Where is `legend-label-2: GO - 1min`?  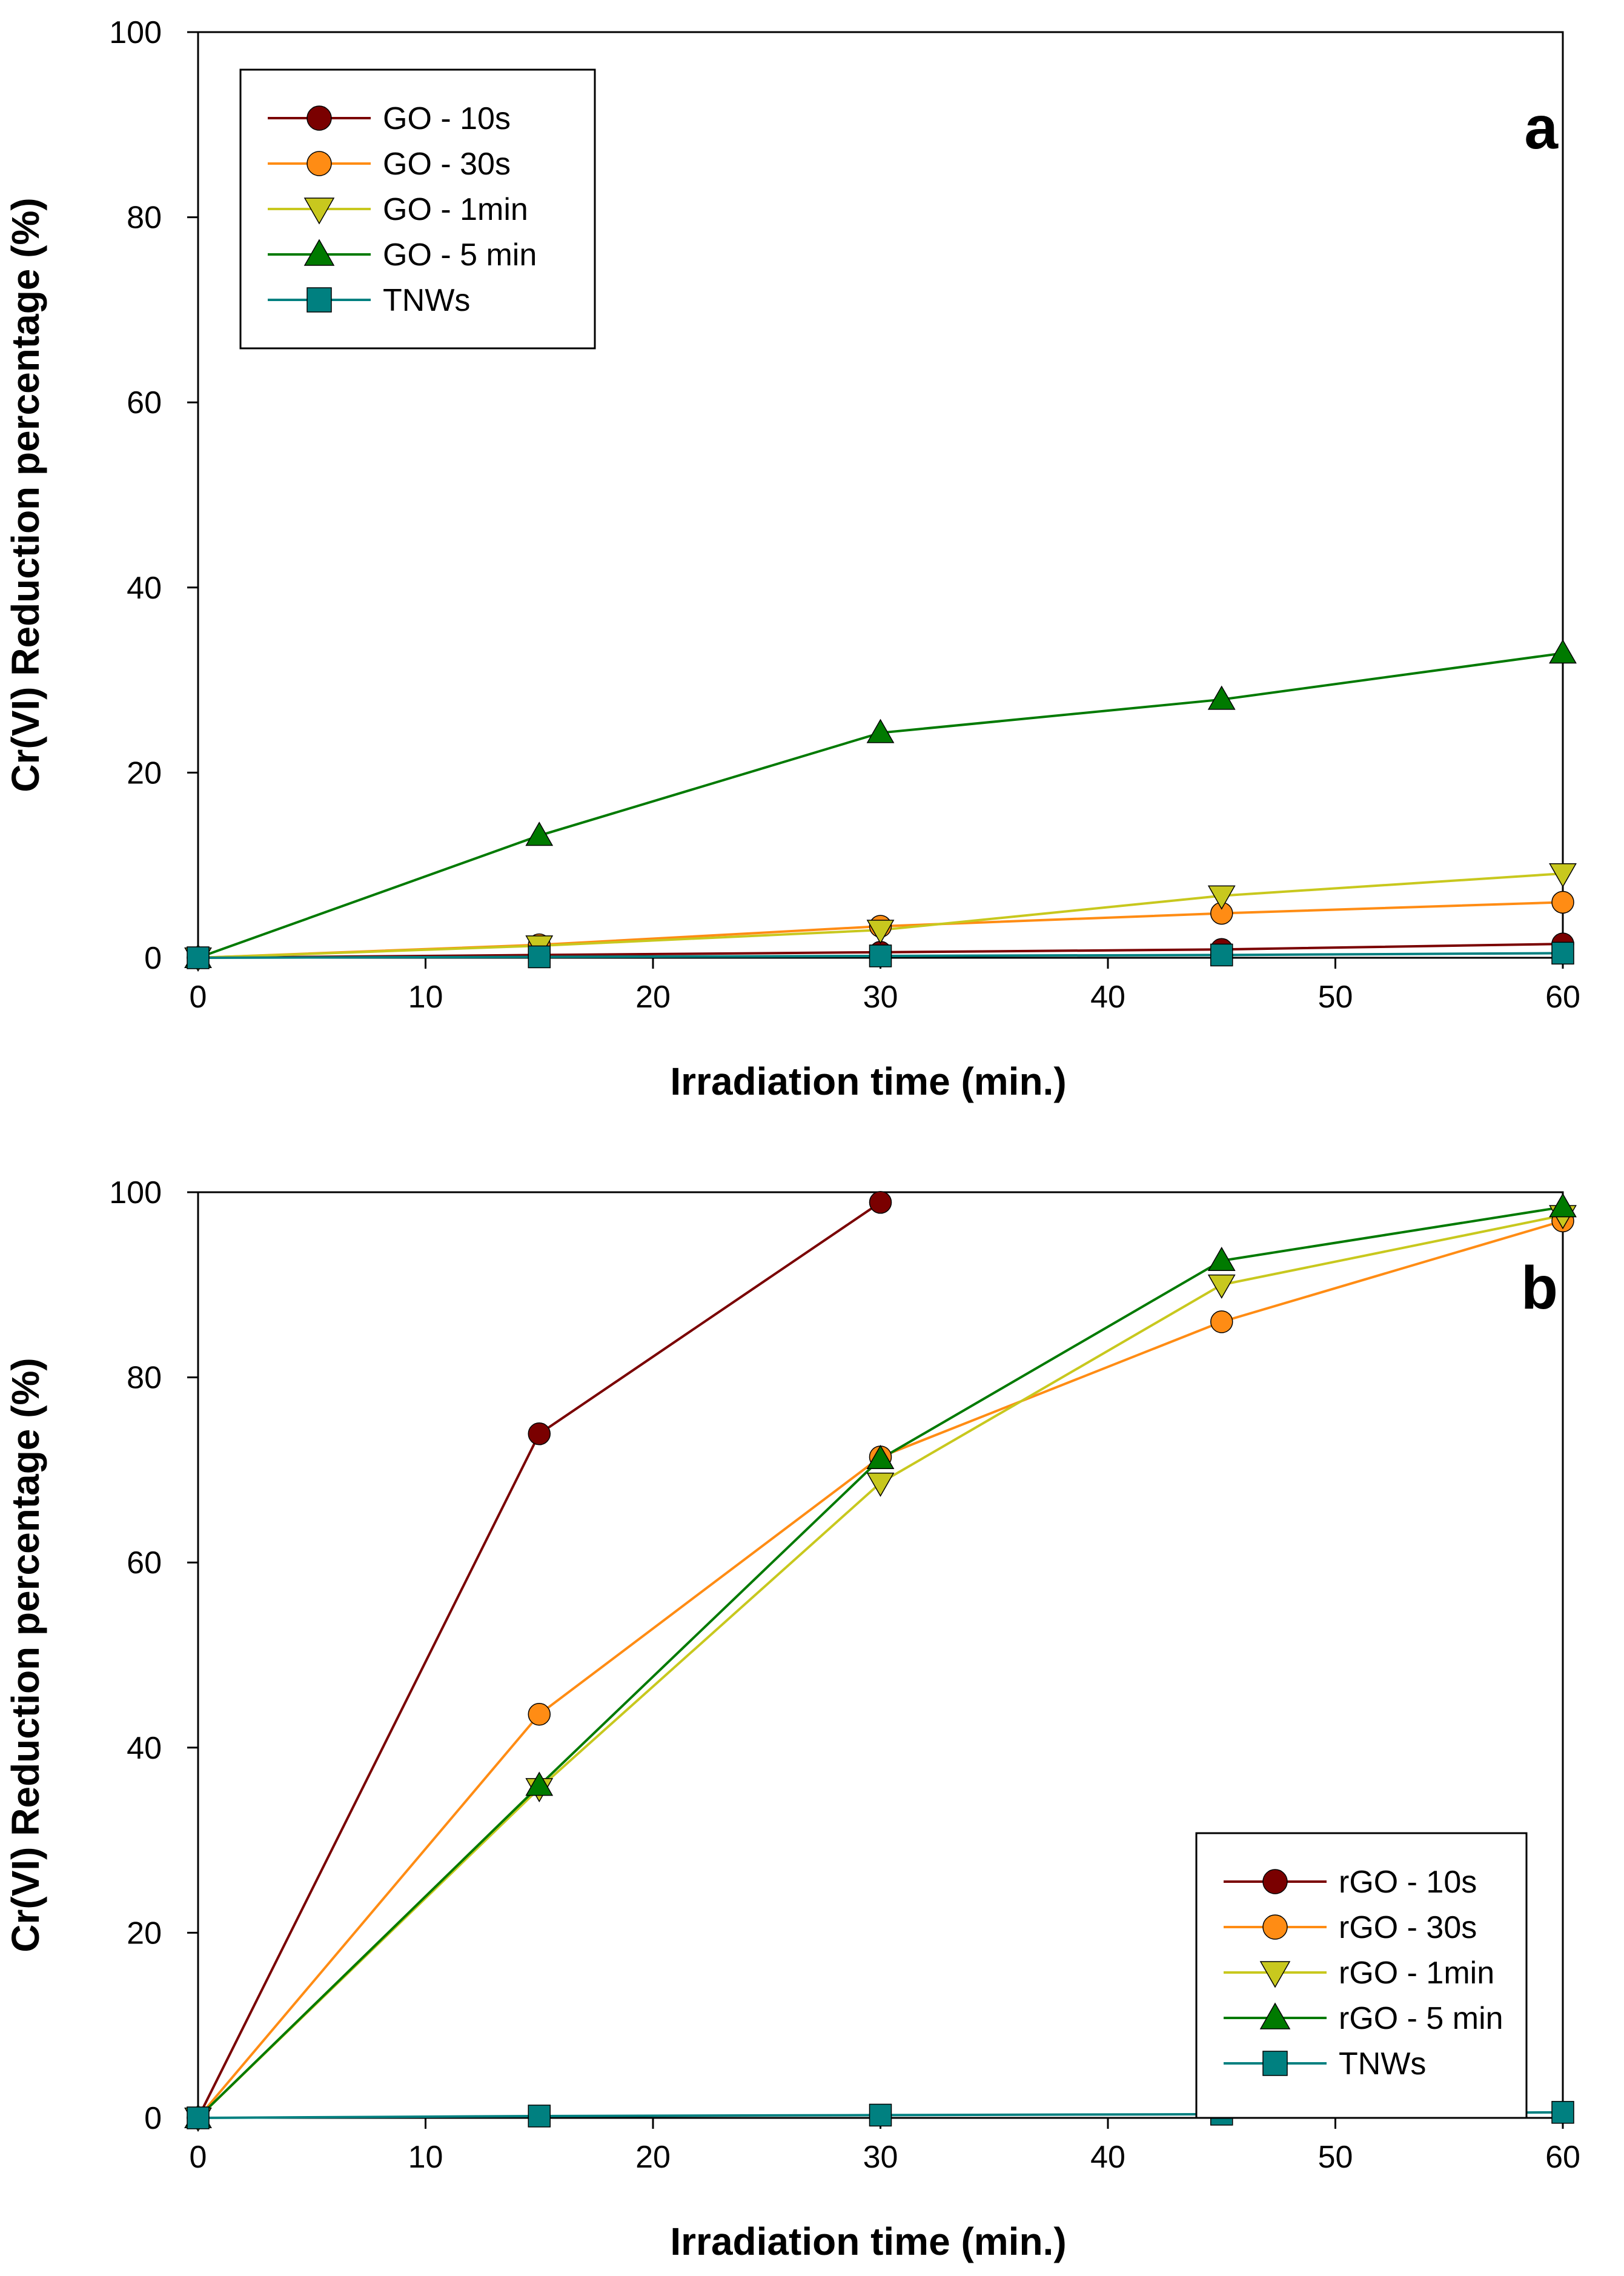 legend-label-2: GO - 1min is located at coordinates (456, 209).